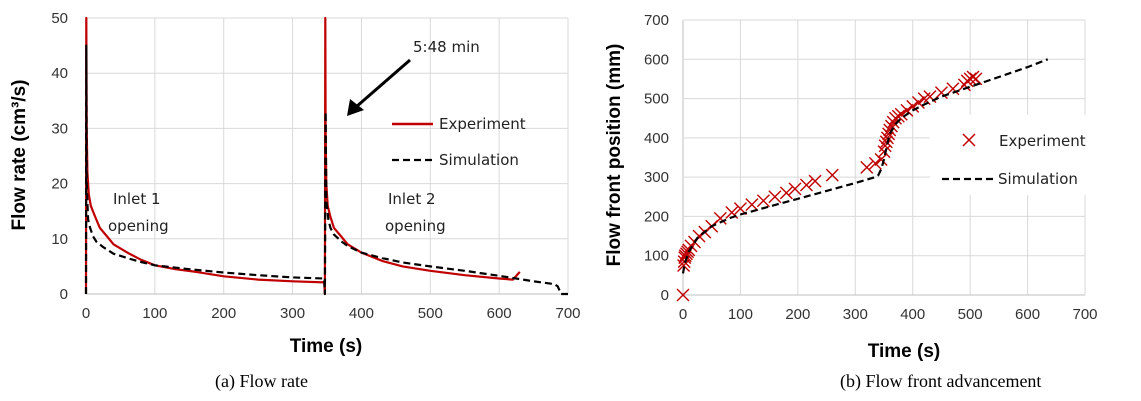 This screenshot has height=401, width=1141. Describe the element at coordinates (970, 314) in the screenshot. I see `chart-b-xtick-label: 500` at that location.